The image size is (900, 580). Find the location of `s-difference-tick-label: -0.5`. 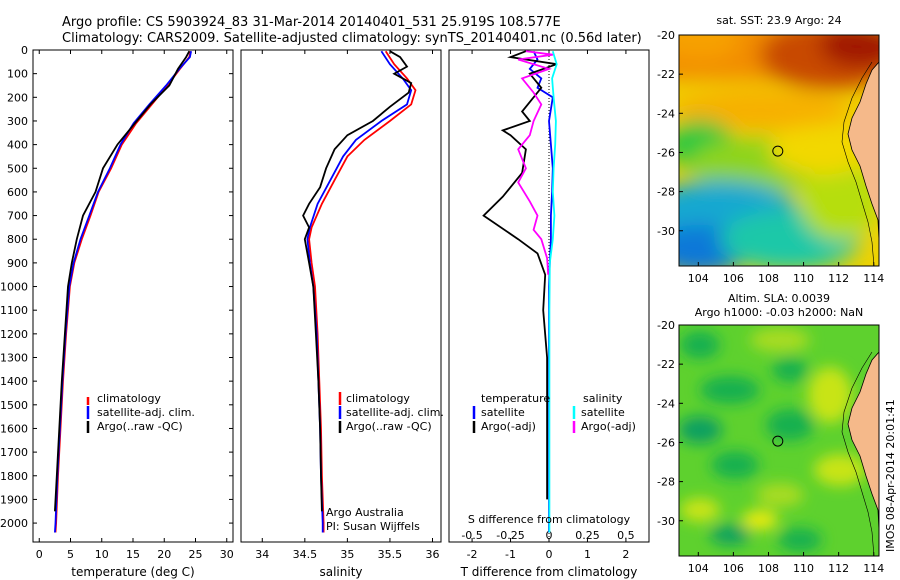

s-difference-tick-label: -0.5 is located at coordinates (471, 535).